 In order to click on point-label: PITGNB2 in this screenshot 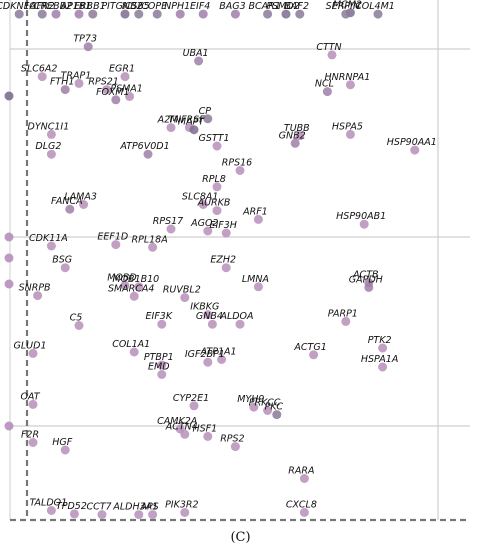, I will do `click(121, 6)`.